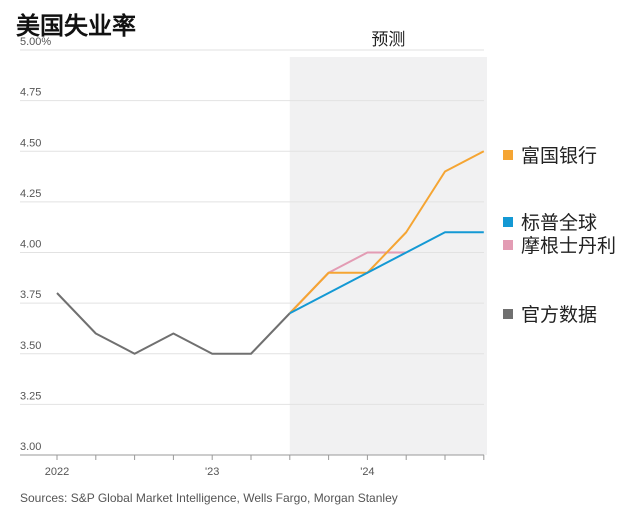 This screenshot has width=640, height=518. I want to click on y-tick-label: 3.25, so click(30, 396).